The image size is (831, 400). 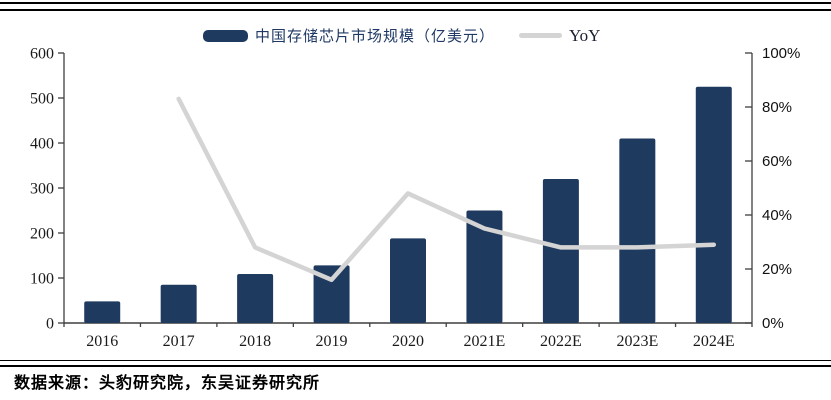 What do you see at coordinates (167, 383) in the screenshot?
I see `data-source-note: 数据来源：头豹研究院，东吴证券研究所` at bounding box center [167, 383].